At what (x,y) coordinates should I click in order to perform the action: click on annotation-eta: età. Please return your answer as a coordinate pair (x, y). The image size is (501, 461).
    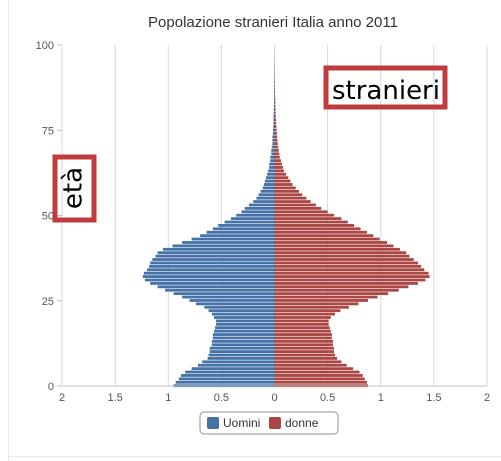
    Looking at the image, I should click on (74, 188).